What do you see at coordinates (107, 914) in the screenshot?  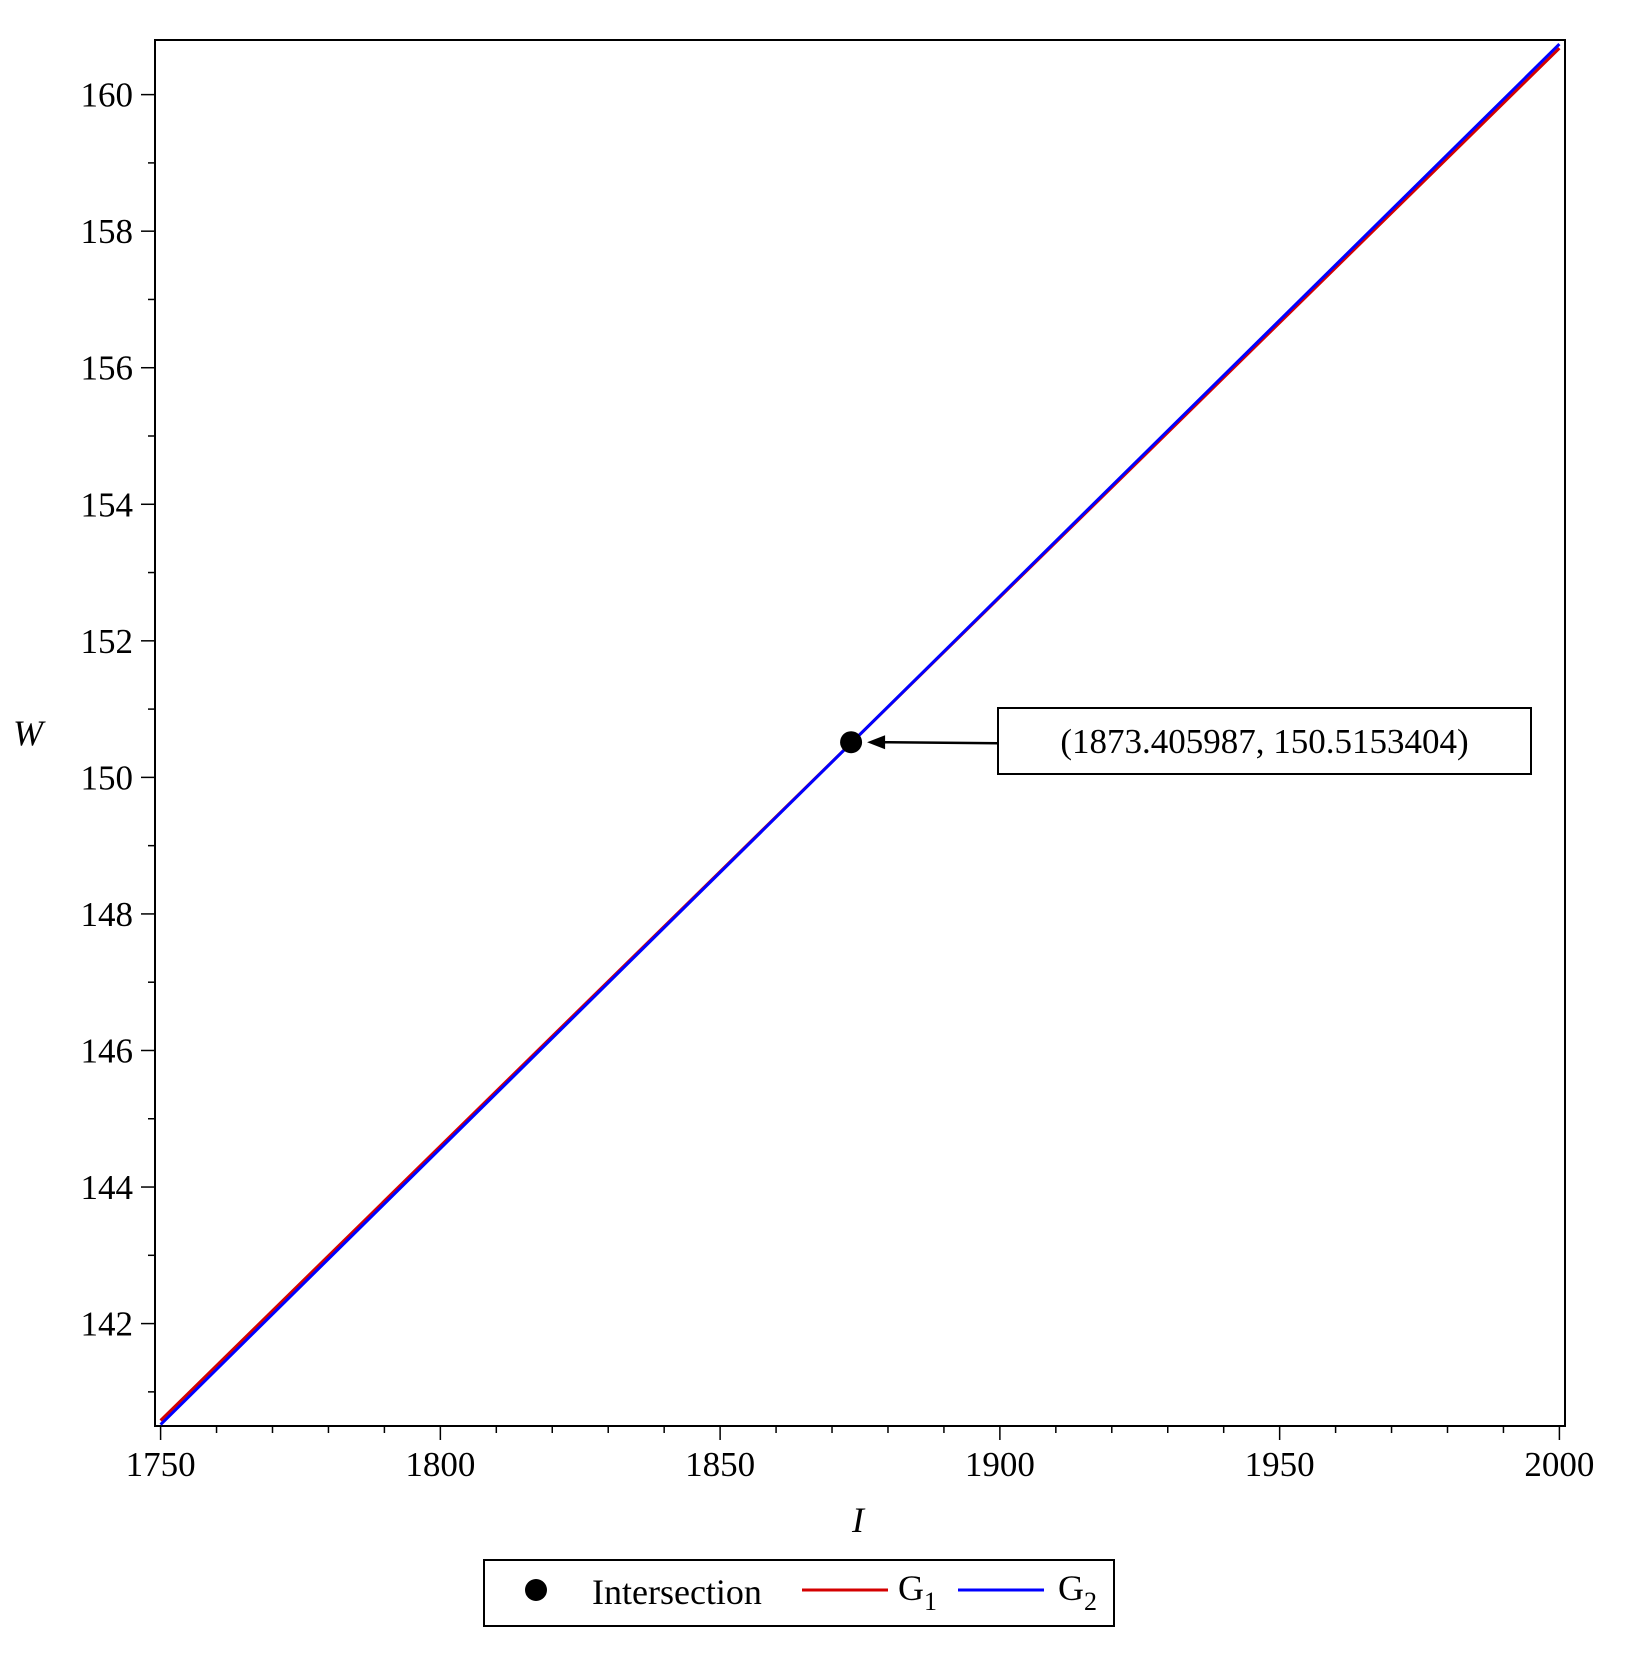 I see `y-tick-label: 148` at bounding box center [107, 914].